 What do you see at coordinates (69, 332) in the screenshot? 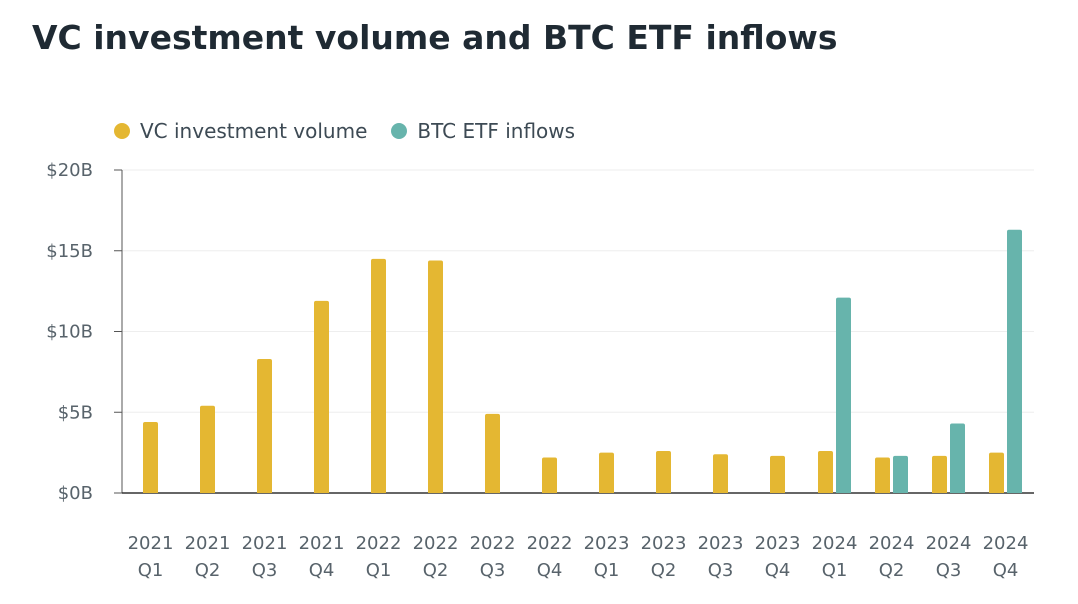
I see `y-tick-label: $10B` at bounding box center [69, 332].